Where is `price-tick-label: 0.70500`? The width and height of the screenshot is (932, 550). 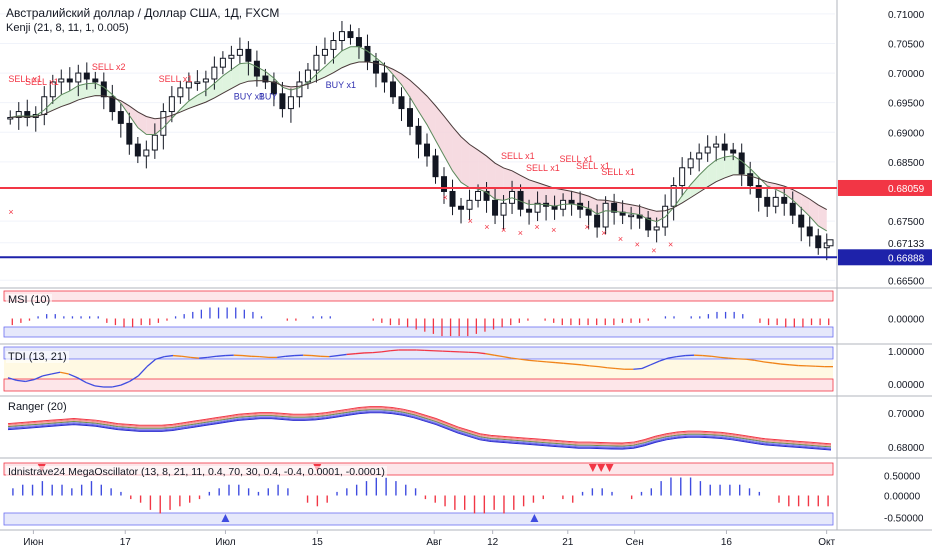
price-tick-label: 0.70500 is located at coordinates (906, 44).